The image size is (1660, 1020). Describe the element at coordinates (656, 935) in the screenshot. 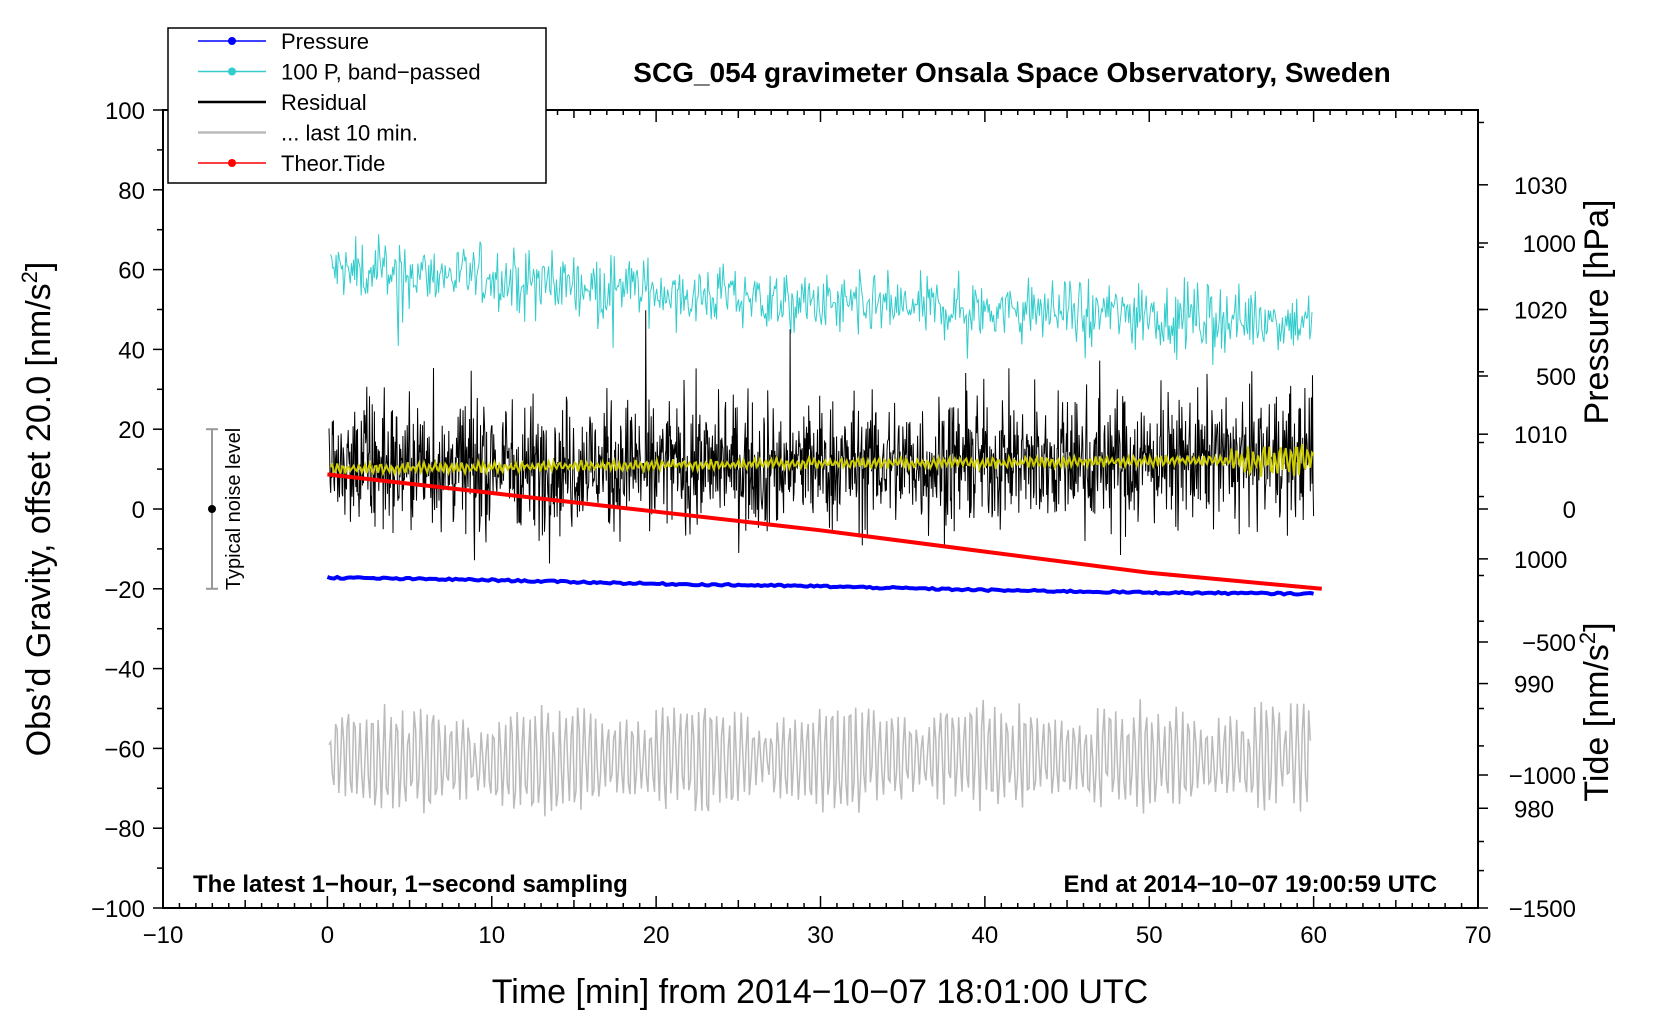

I see `x-tick-label: 20` at that location.